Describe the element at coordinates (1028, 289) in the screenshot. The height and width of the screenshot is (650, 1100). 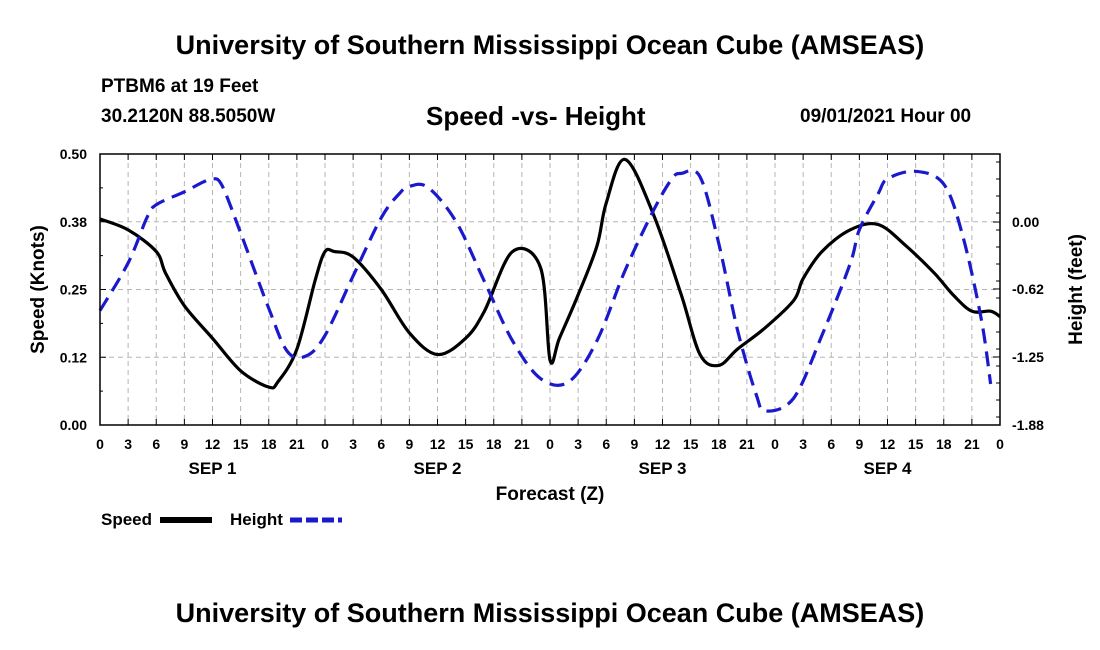
I see `y2-tick-label: -0.62` at that location.